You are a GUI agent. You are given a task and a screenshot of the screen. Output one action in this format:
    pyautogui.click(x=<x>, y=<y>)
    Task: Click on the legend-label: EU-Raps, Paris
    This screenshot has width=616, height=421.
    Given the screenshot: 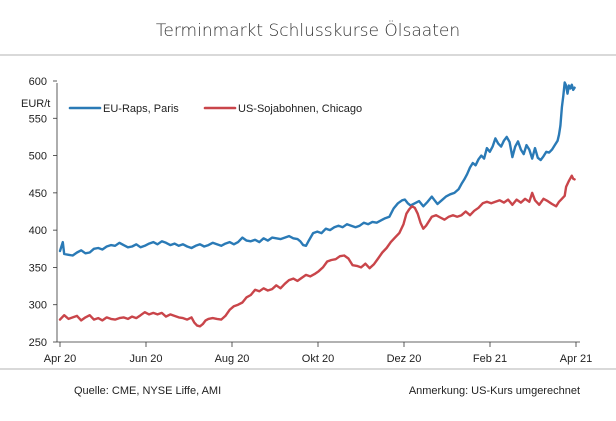 What is the action you would take?
    pyautogui.click(x=141, y=109)
    